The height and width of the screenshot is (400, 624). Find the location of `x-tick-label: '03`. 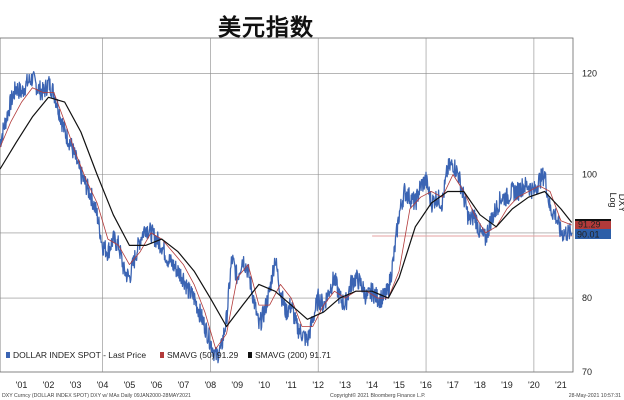

x-tick-label: '03 is located at coordinates (76, 385).